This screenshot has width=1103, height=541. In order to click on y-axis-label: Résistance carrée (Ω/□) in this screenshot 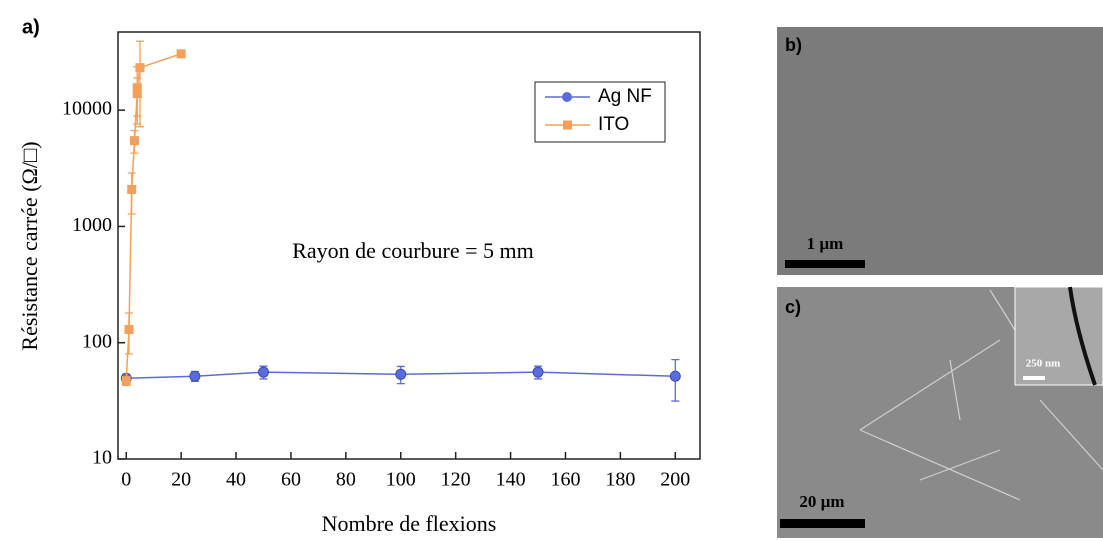, I will do `click(29, 245)`.